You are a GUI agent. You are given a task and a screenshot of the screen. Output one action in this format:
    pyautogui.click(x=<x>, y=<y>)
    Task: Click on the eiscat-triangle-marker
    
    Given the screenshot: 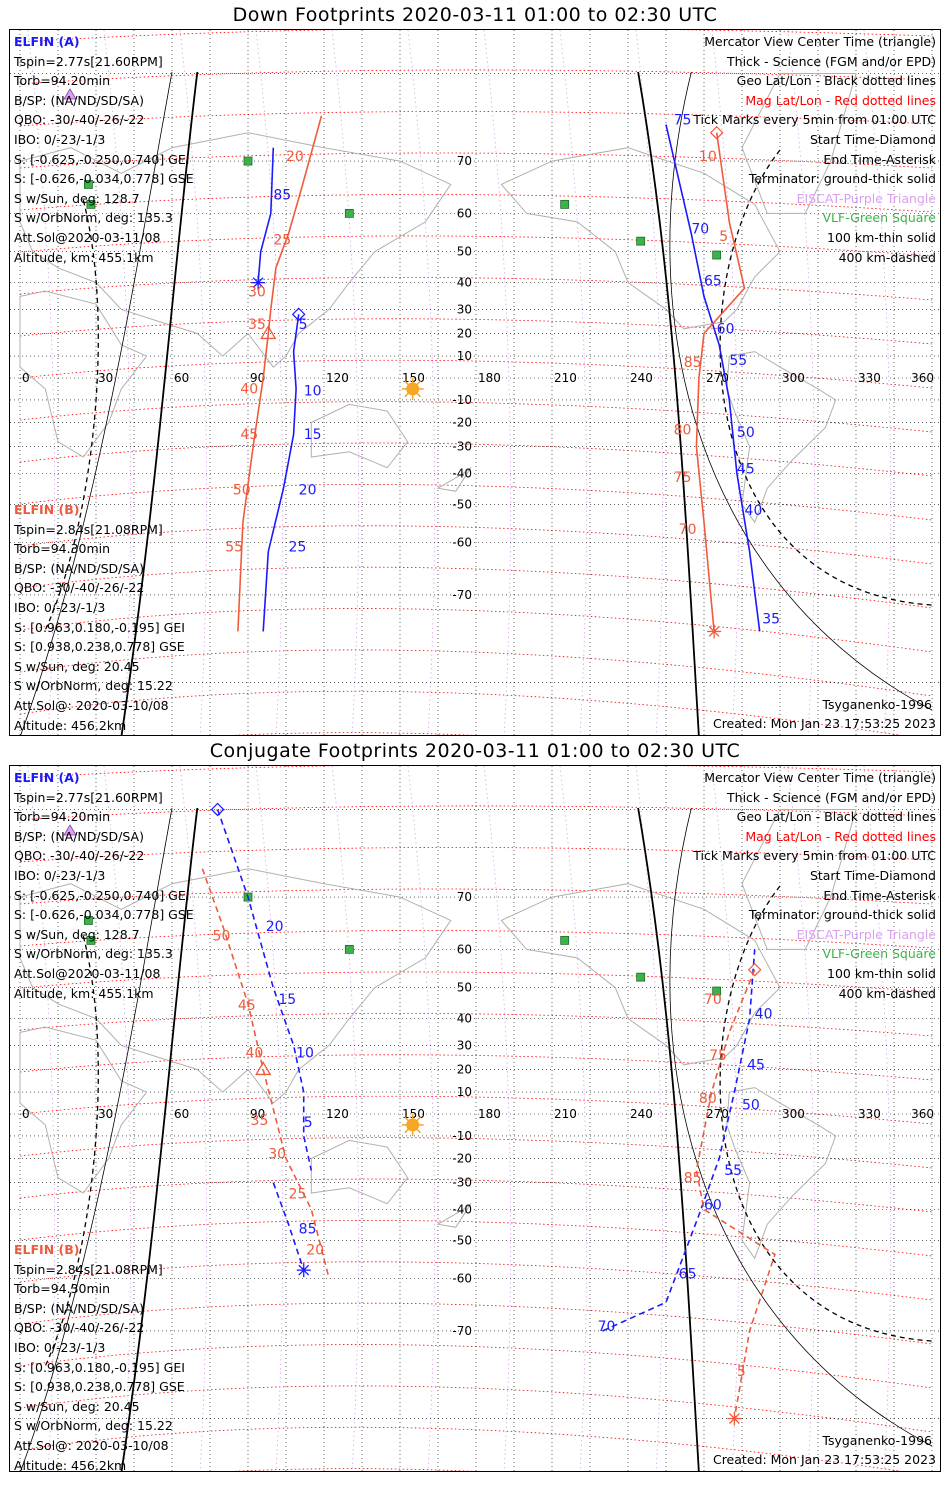 What is the action you would take?
    pyautogui.click(x=70, y=94)
    